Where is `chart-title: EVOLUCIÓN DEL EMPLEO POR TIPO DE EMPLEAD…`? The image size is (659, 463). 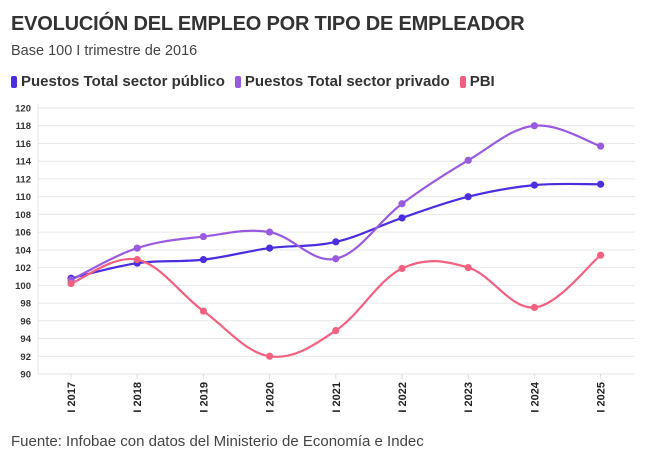 chart-title: EVOLUCIÓN DEL EMPLEO POR TIPO DE EMPLEAD… is located at coordinates (268, 24).